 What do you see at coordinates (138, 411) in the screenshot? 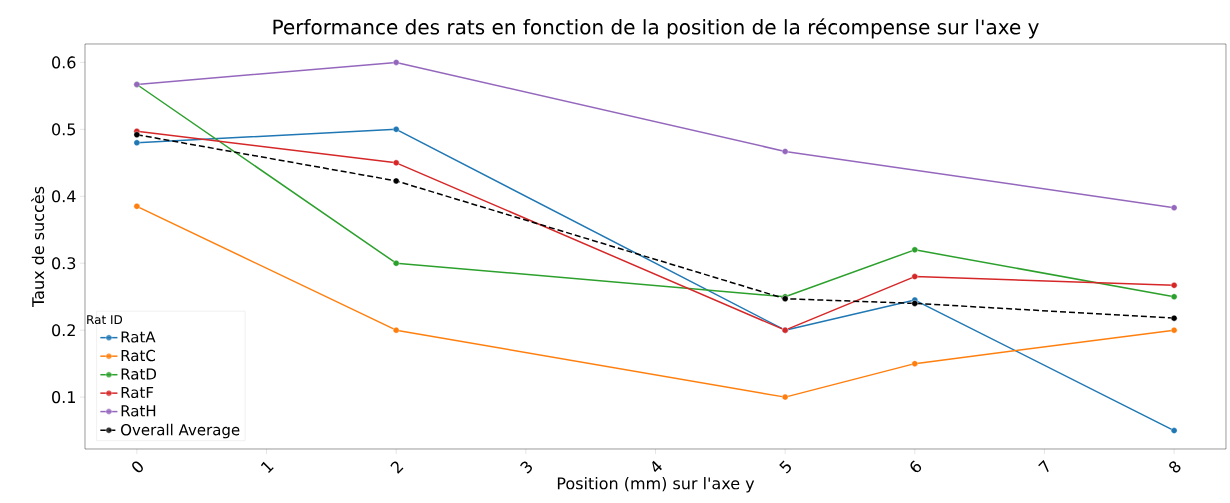
I see `legend-label: RatH` at bounding box center [138, 411].